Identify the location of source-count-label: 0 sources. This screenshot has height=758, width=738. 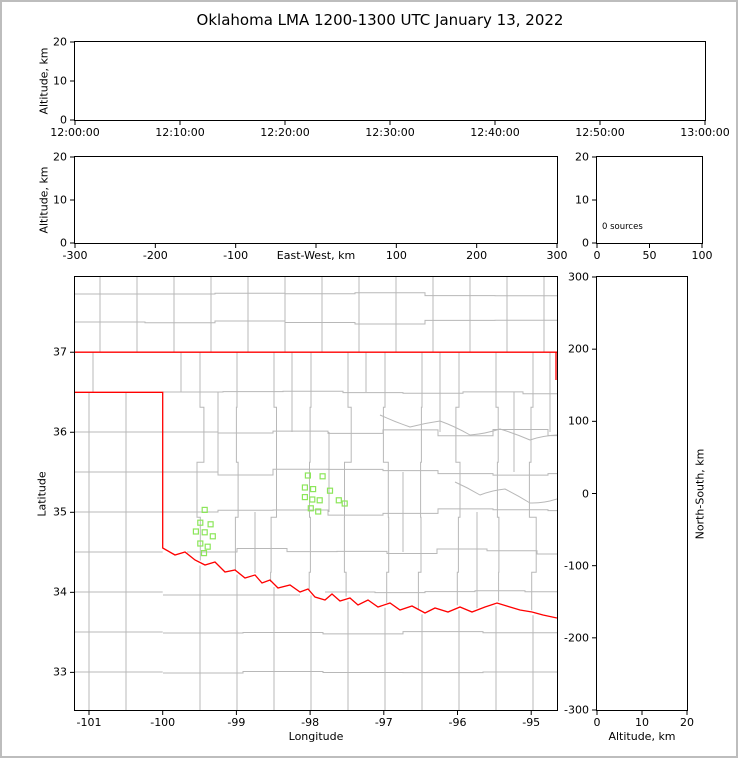
(622, 227).